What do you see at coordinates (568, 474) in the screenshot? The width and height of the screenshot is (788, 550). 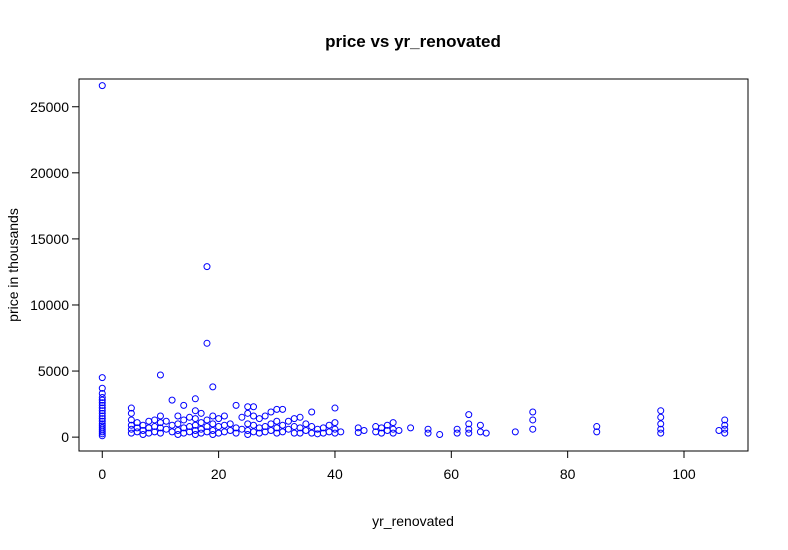 I see `x-tick-label: 80` at bounding box center [568, 474].